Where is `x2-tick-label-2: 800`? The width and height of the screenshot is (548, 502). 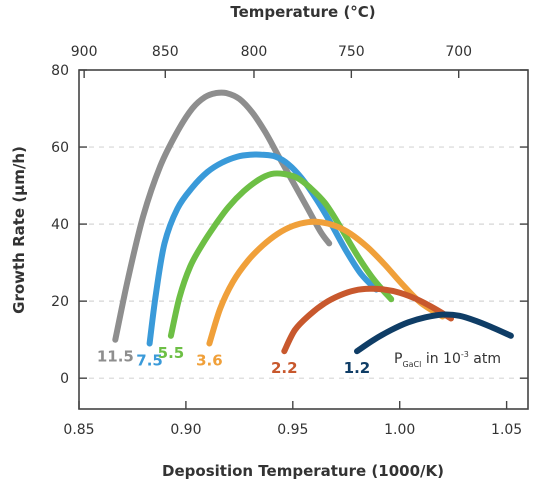
x2-tick-label-2: 800 is located at coordinates (254, 52).